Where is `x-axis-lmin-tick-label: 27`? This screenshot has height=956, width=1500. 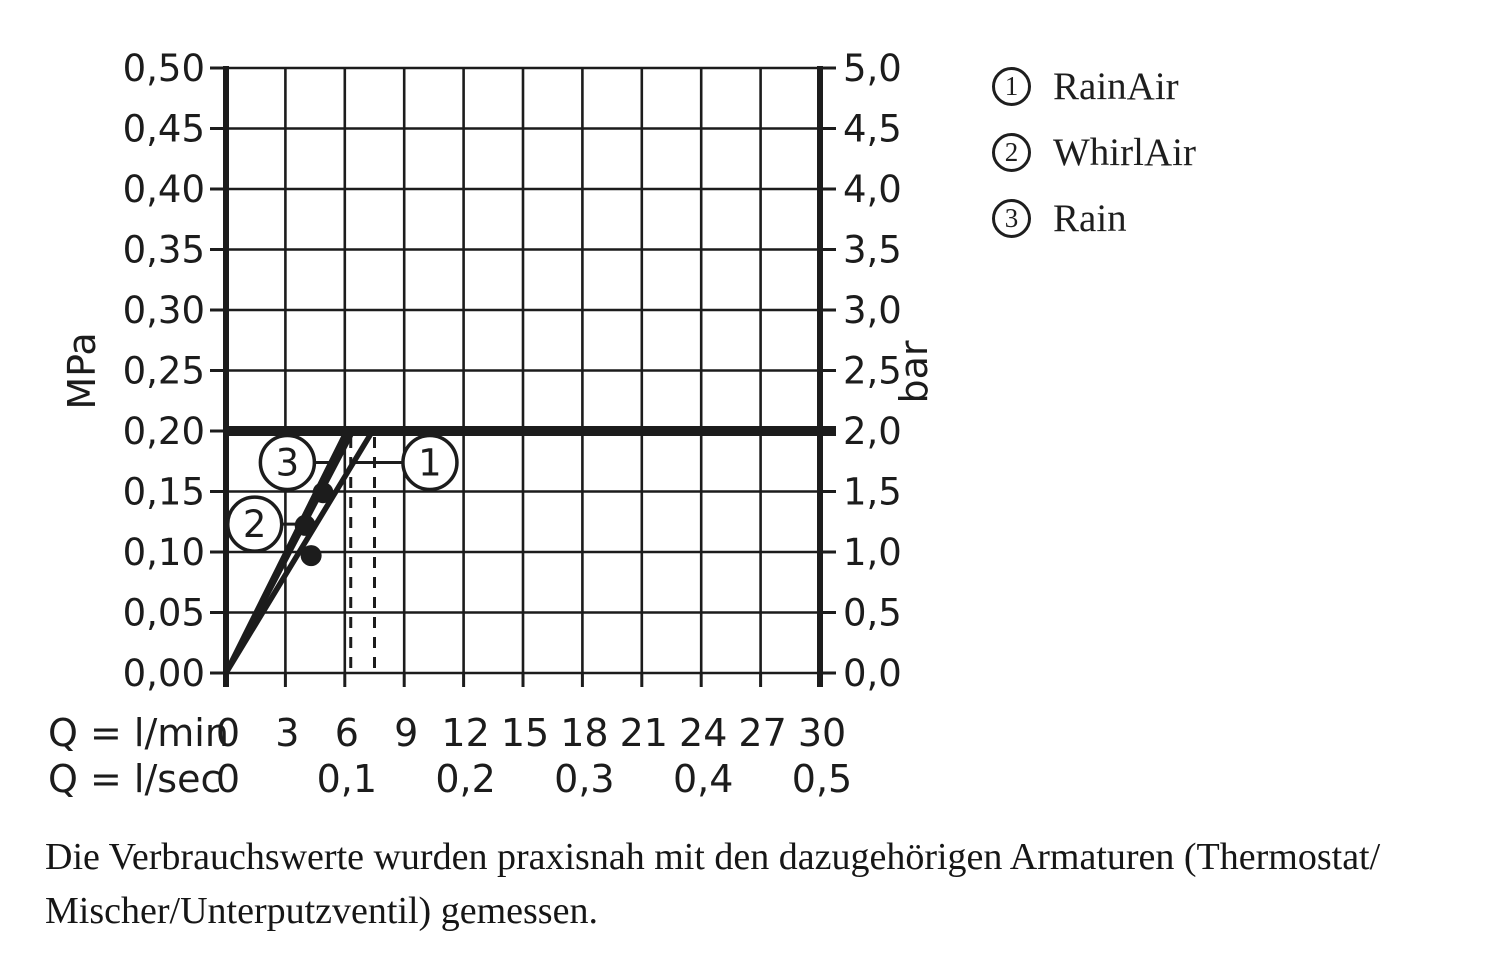 x-axis-lmin-tick-label: 27 is located at coordinates (762, 733).